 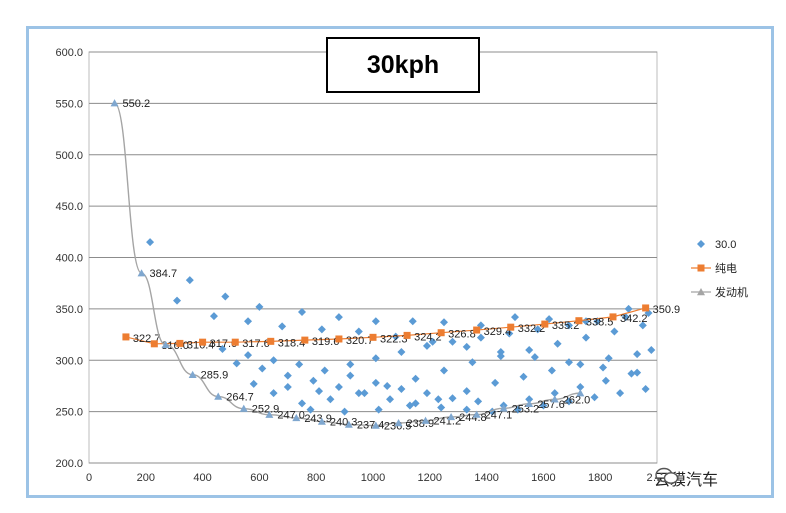 What do you see at coordinates (215, 376) in the screenshot?
I see `data-label-engine: 285.9` at bounding box center [215, 376].